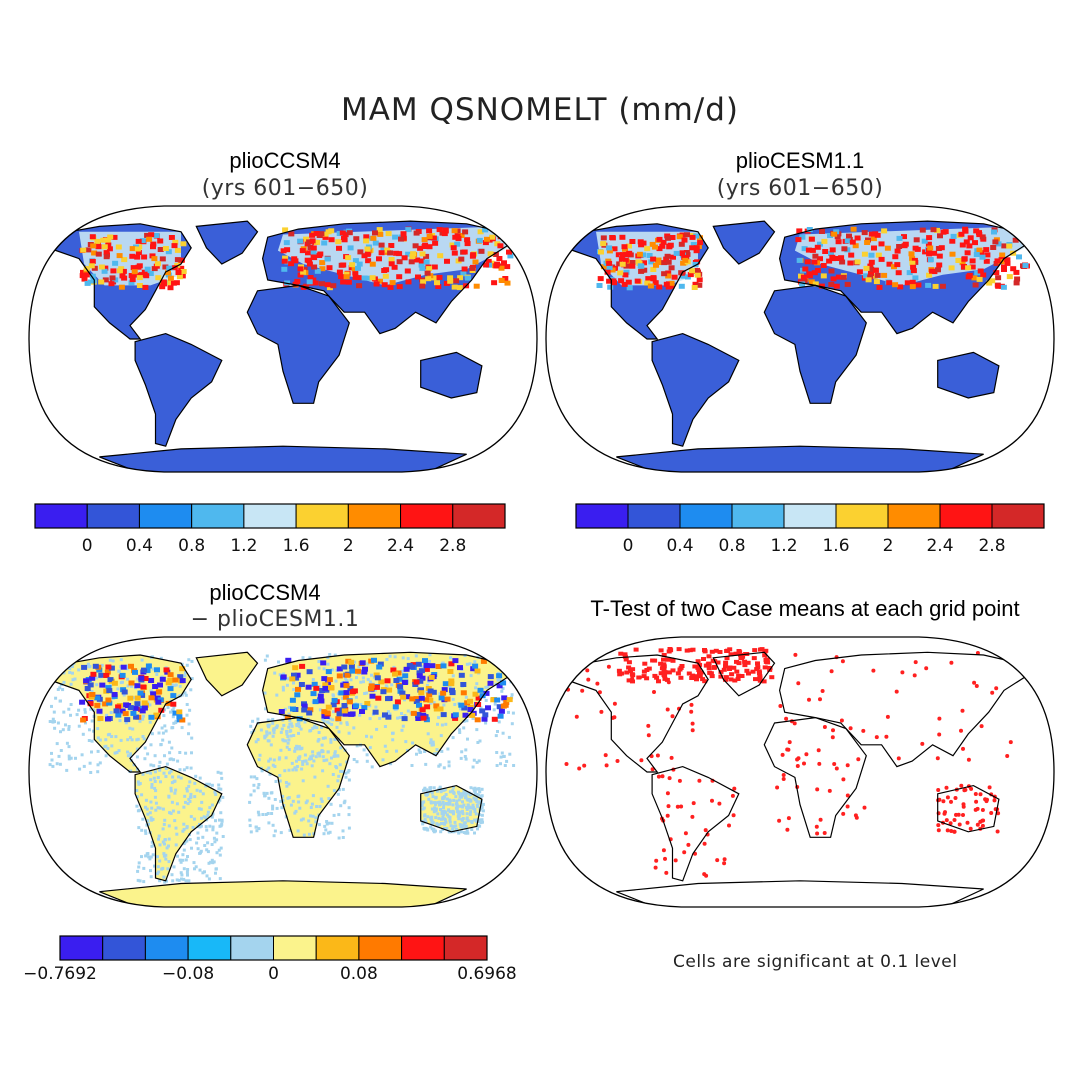  I want to click on colorbar-diff-labels: −0.7692 −0.08 0 0.08 0.6968, so click(270, 975).